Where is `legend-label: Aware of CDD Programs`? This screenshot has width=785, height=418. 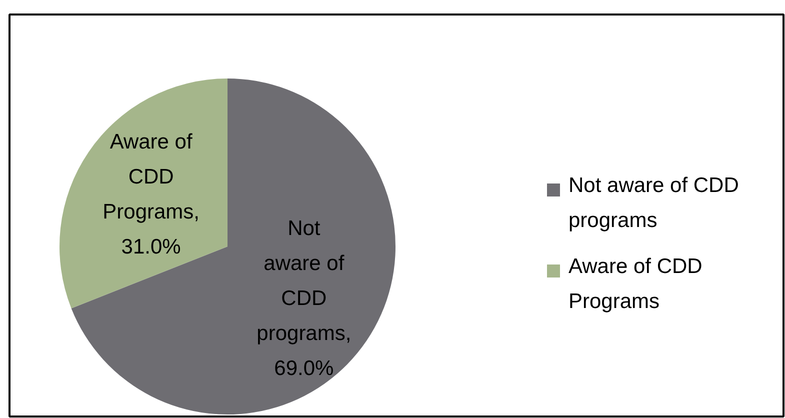 legend-label: Aware of CDD Programs is located at coordinates (635, 284).